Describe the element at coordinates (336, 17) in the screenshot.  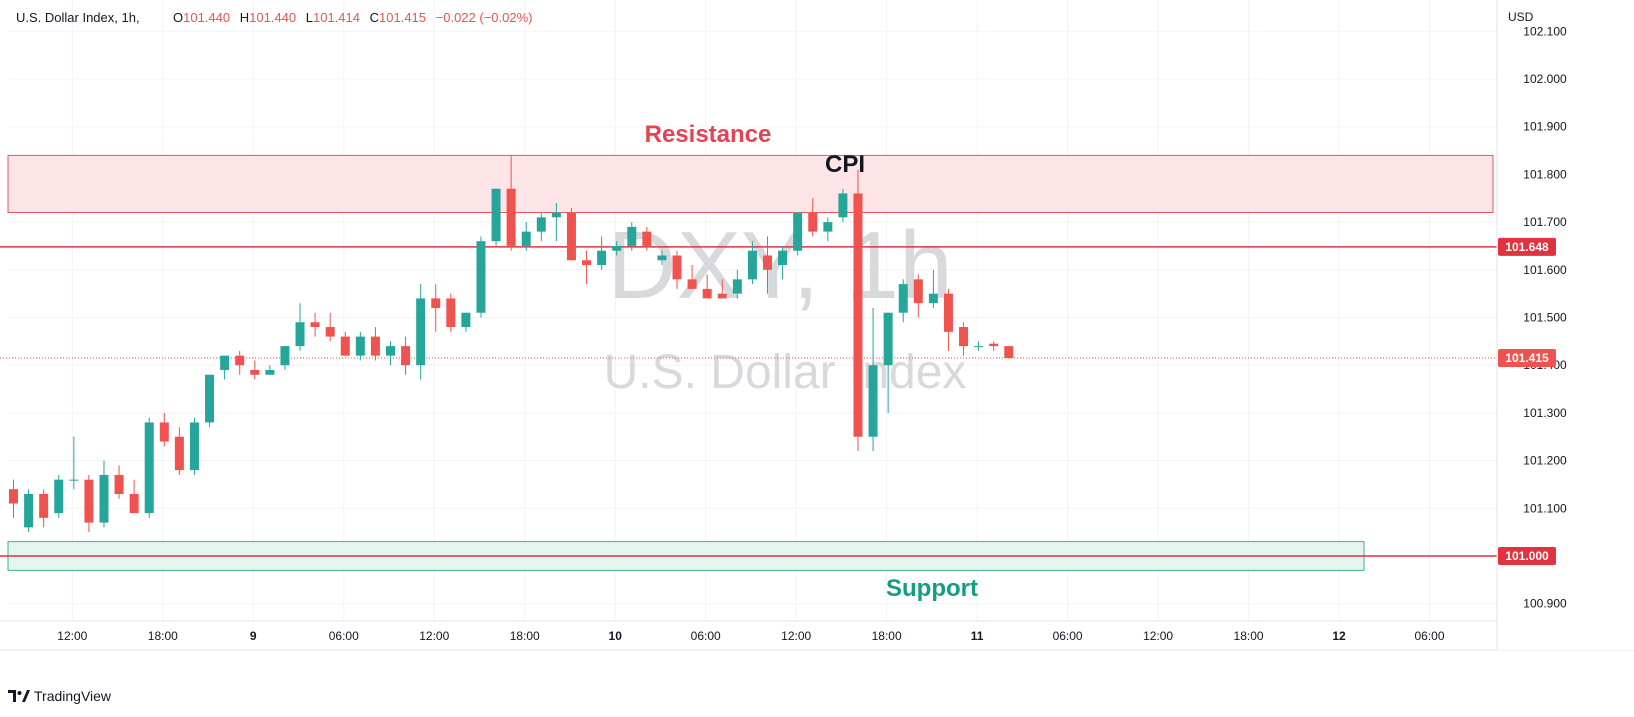
I see `low-value: 101.414` at that location.